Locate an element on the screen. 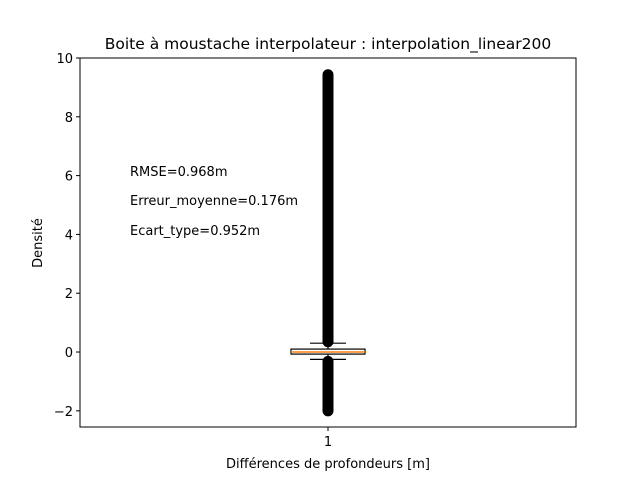 The height and width of the screenshot is (480, 640). x-tick-label: 1 is located at coordinates (328, 442).